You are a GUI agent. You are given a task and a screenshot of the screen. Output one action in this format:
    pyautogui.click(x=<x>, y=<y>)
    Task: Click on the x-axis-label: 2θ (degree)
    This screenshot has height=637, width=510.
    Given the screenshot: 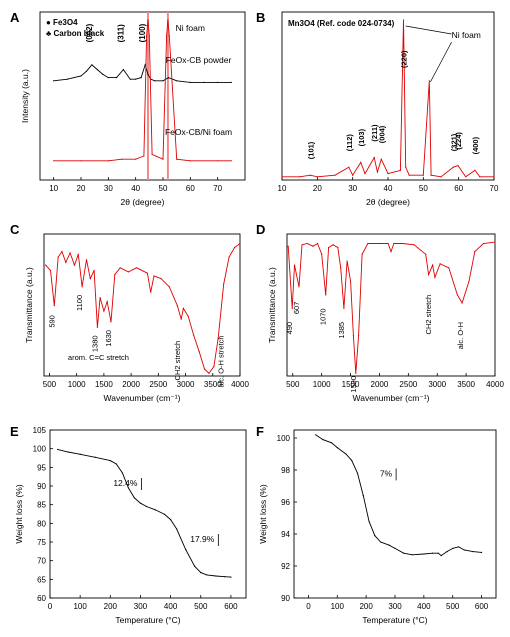 What is the action you would take?
    pyautogui.click(x=388, y=202)
    